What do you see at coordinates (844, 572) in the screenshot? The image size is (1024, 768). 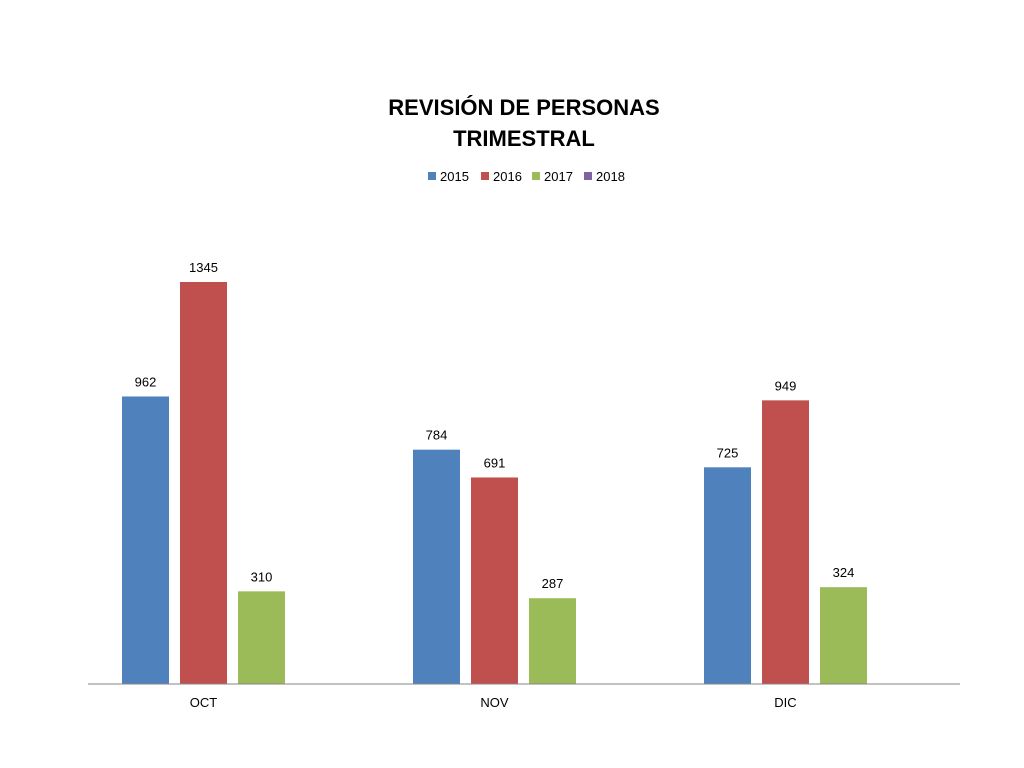 I see `data-label-dic-2017: 324` at bounding box center [844, 572].